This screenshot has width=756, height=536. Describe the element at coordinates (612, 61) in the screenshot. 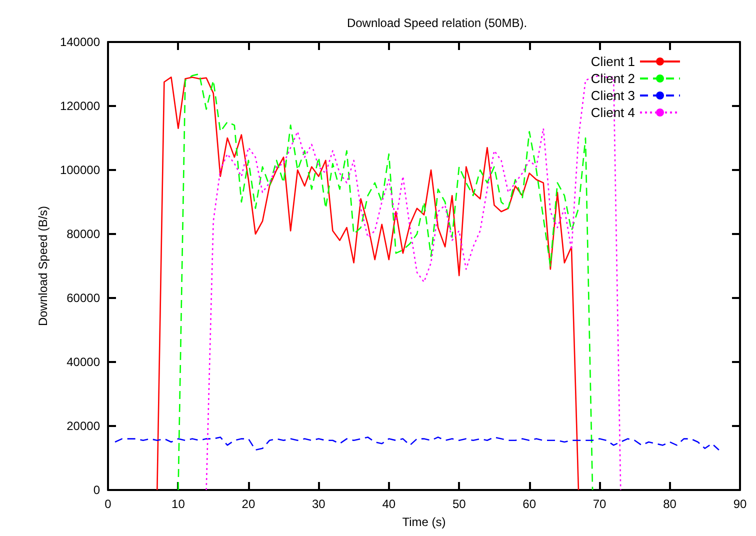

I see `legend-label: Client 1` at that location.